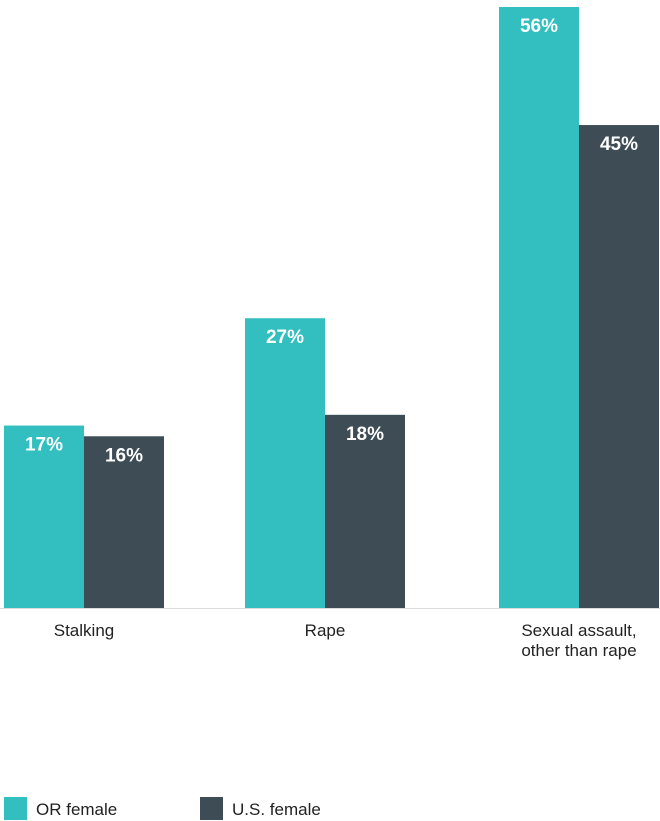 This screenshot has height=821, width=660. Describe the element at coordinates (162, 808) in the screenshot. I see `legend: OR female U.S. female` at that location.